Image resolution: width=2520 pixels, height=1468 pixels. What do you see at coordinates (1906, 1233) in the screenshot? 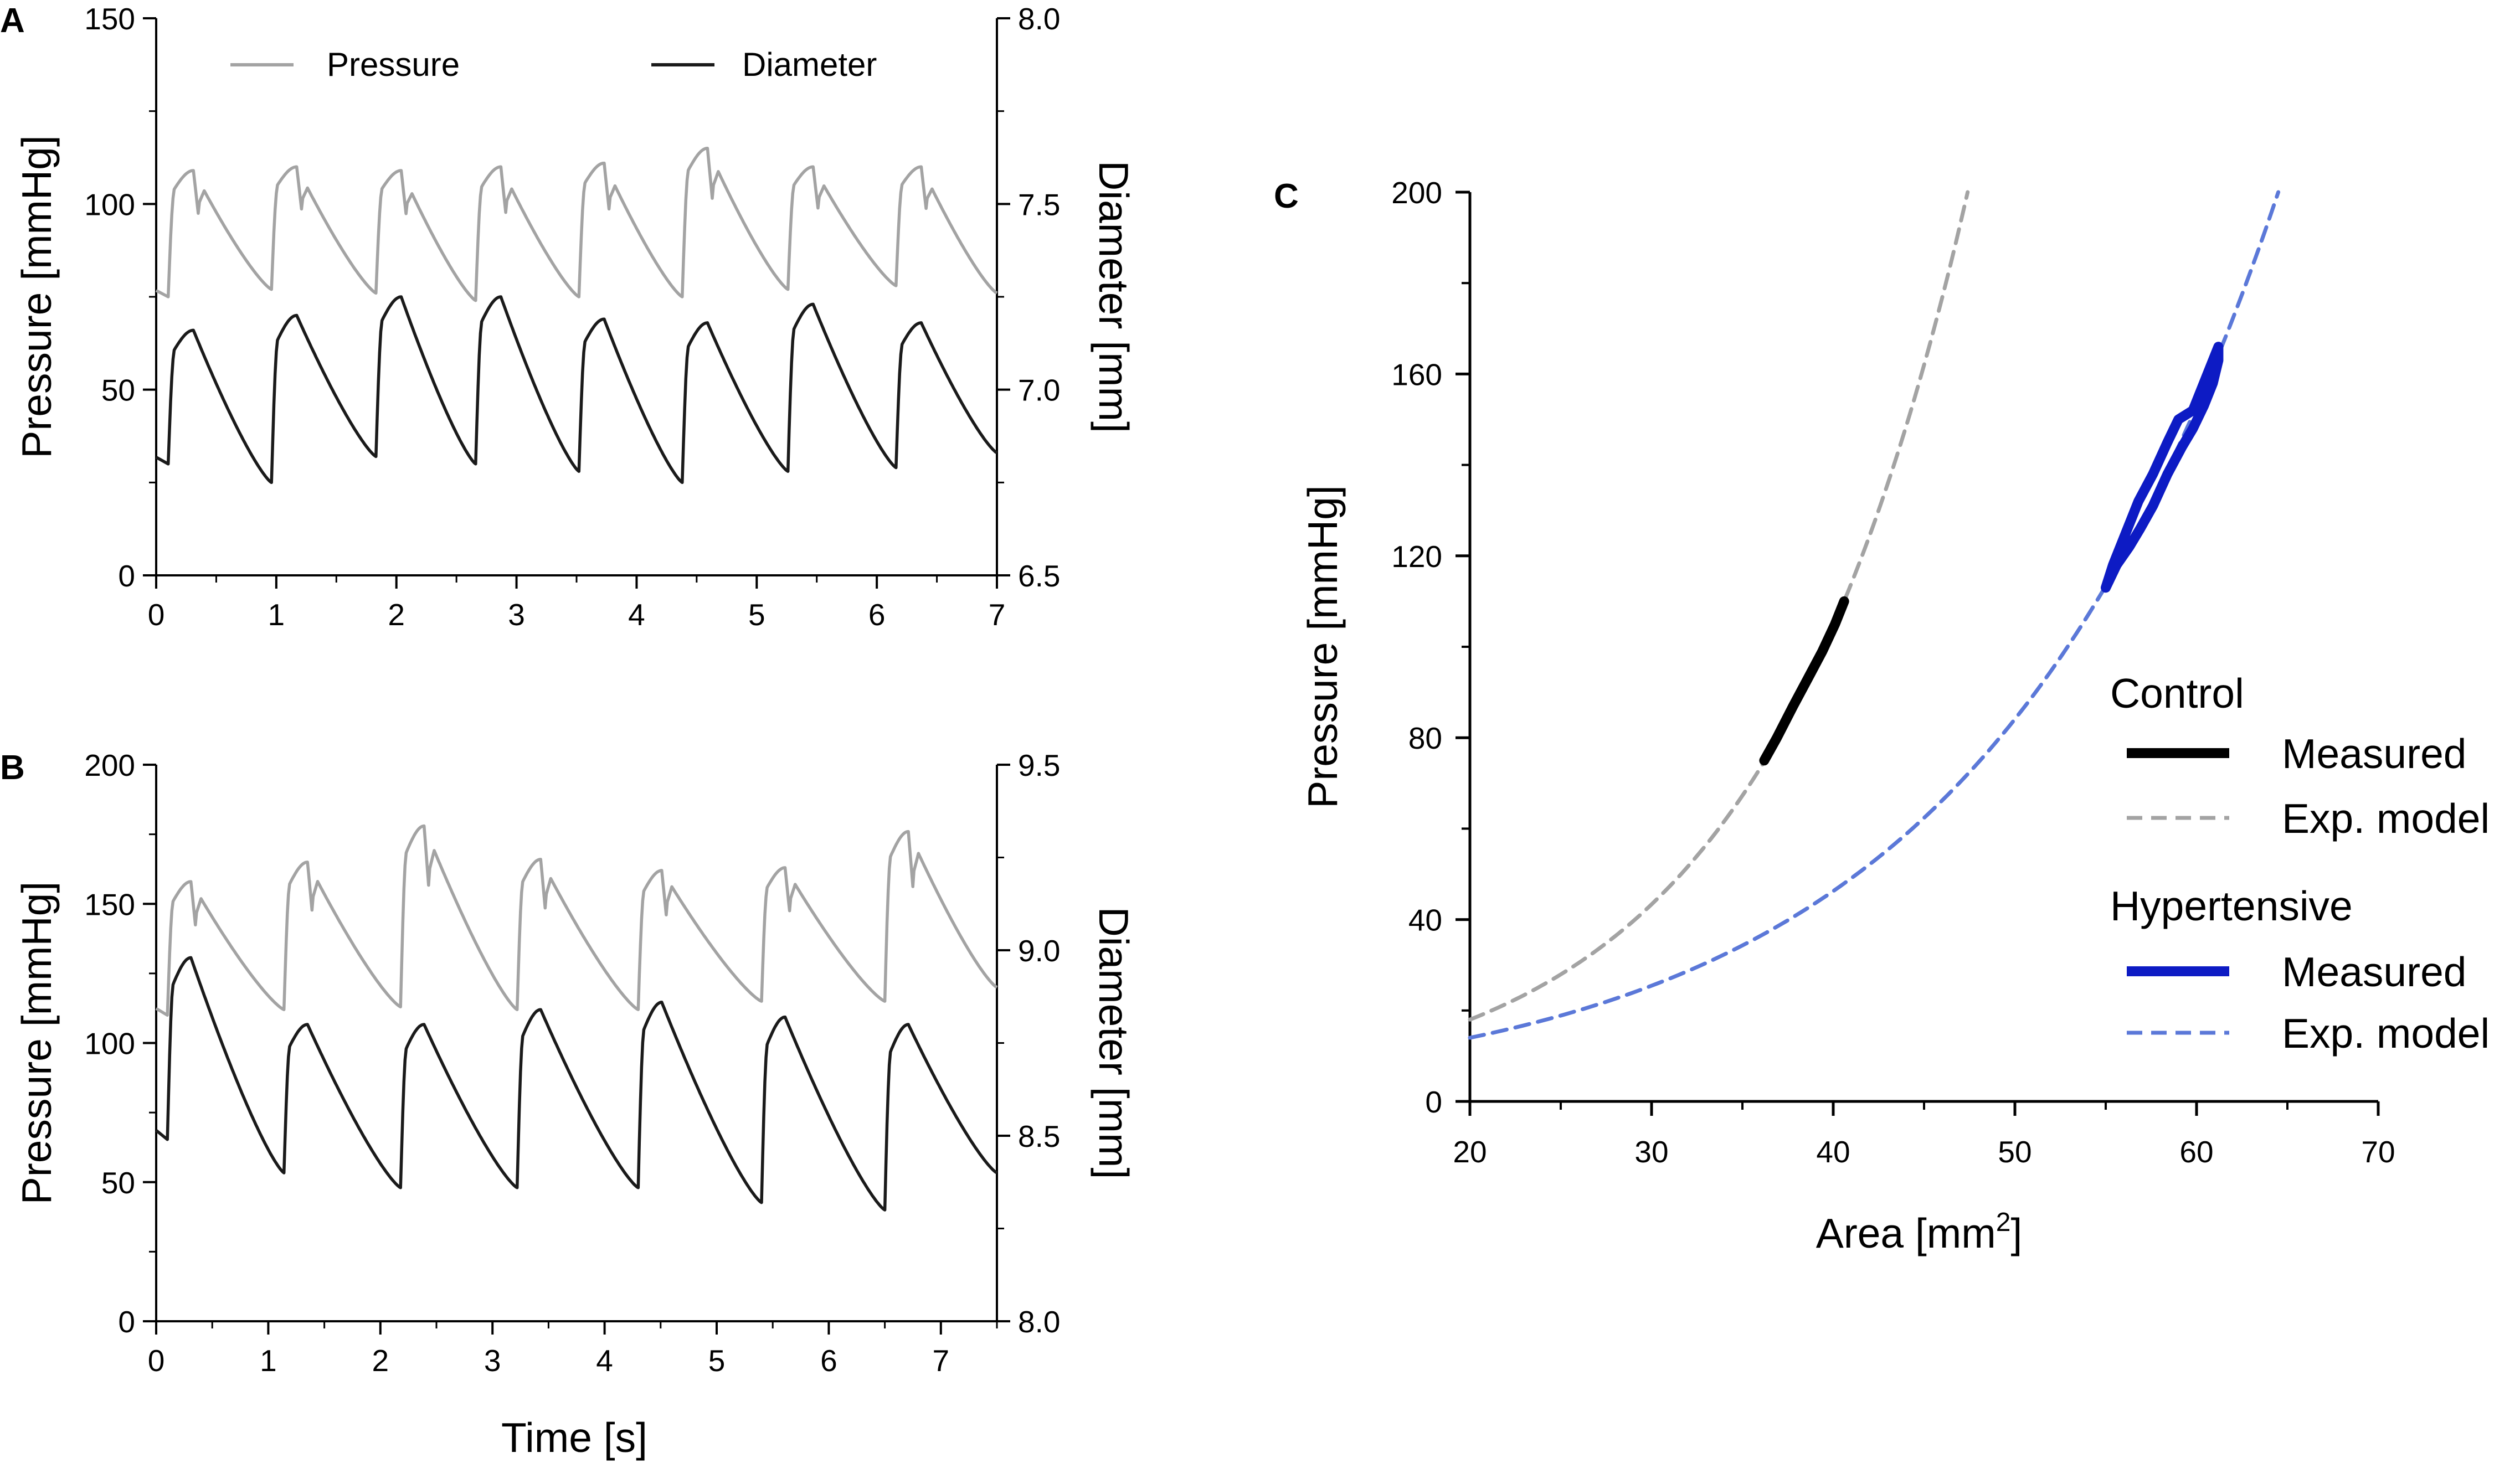
I see `x-title-main: Area [mm` at bounding box center [1906, 1233].